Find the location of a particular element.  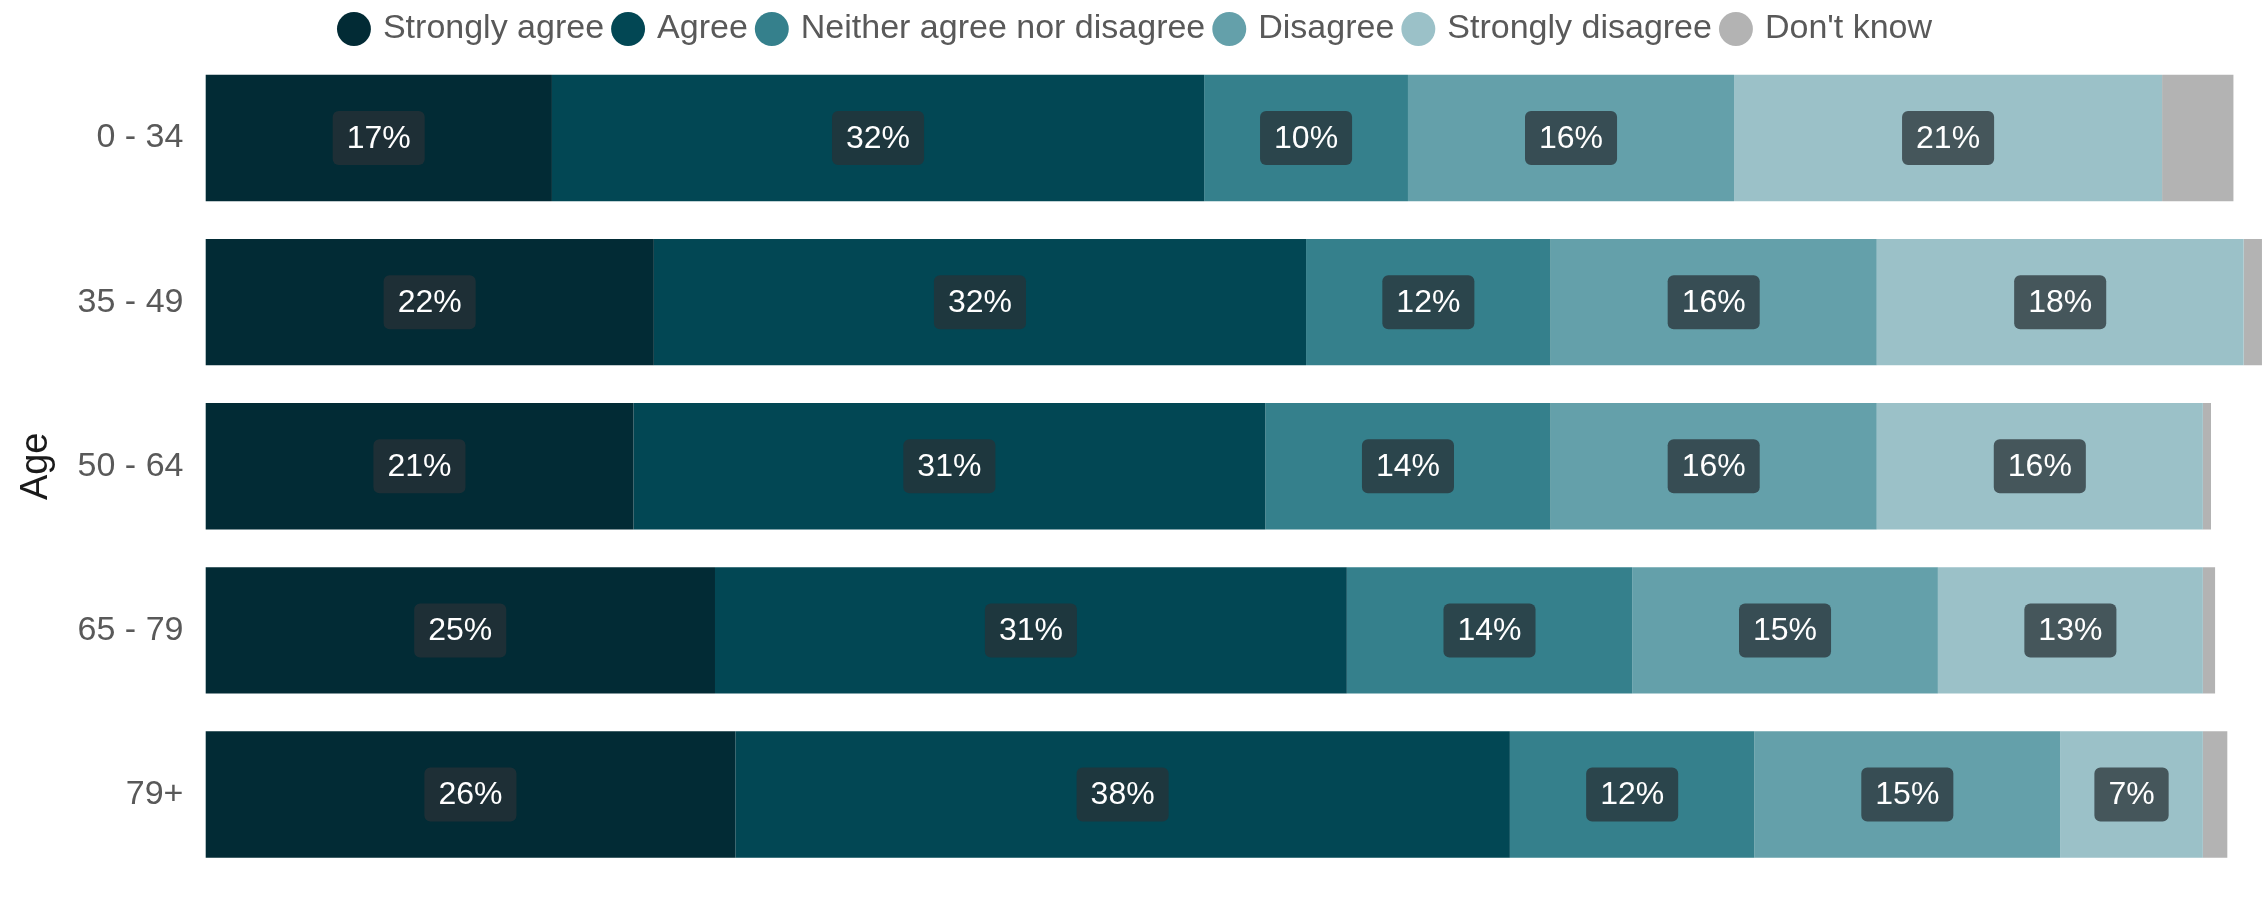

legend-label: Neither agree nor disagree is located at coordinates (1003, 26).